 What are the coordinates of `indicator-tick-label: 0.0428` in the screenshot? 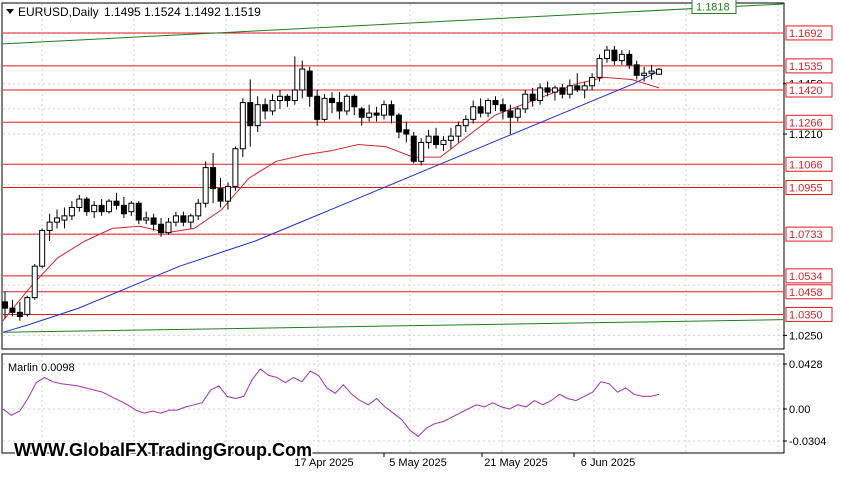 It's located at (806, 365).